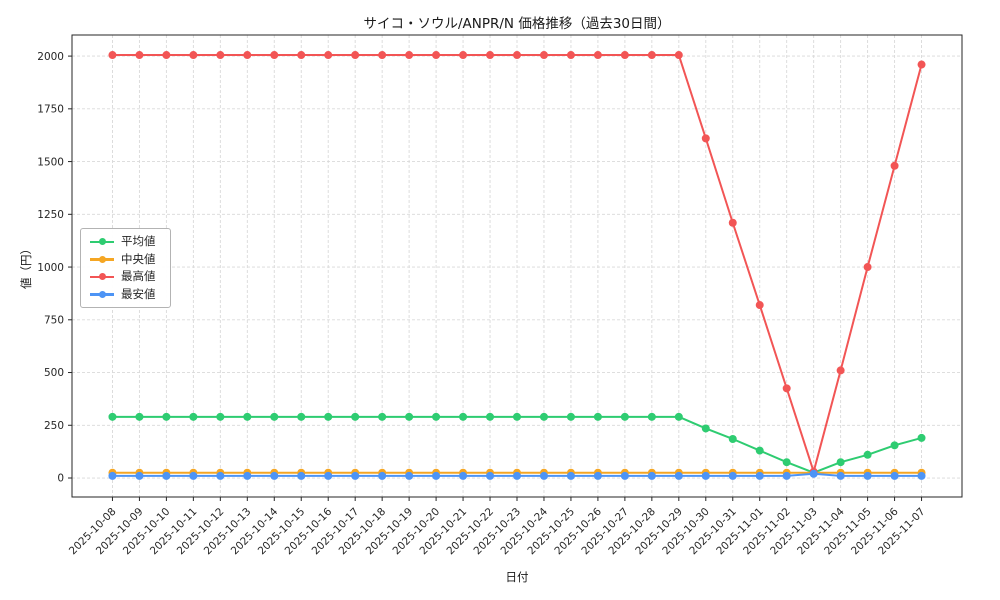  What do you see at coordinates (517, 24) in the screenshot?
I see `chart-title: サイコ・ソウル/ANPR/N 価格推移（過去30日間）` at bounding box center [517, 24].